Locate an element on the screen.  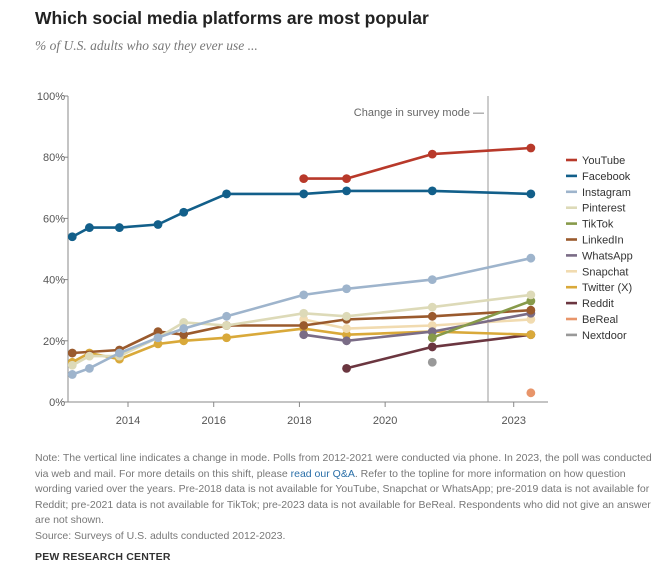
x-tick-label: 2016 is located at coordinates (213, 421).